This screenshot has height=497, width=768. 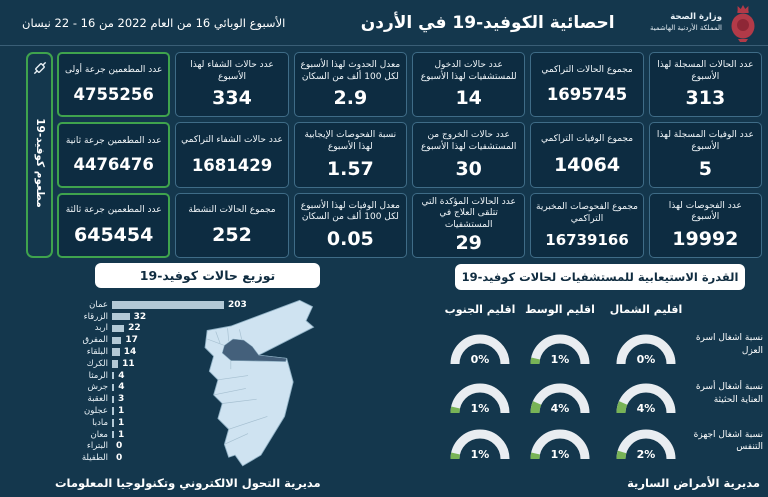 I want to click on stat-value: 2.9, so click(x=350, y=98).